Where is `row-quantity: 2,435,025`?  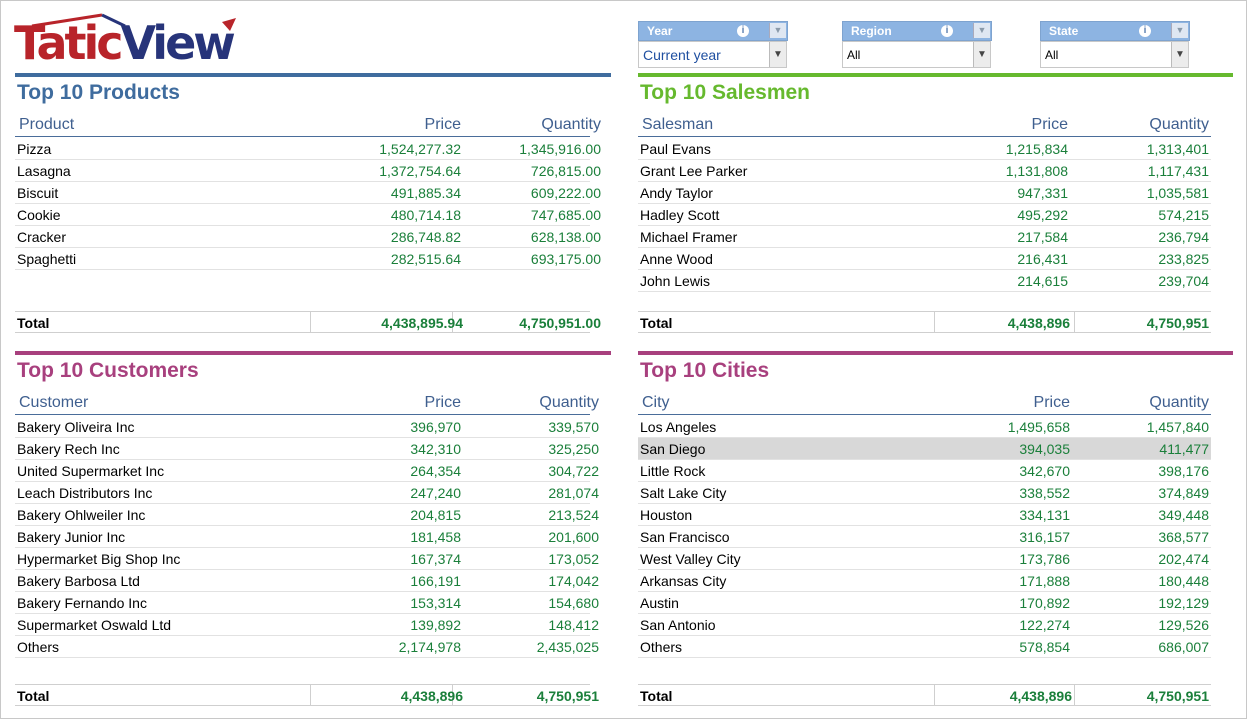 row-quantity: 2,435,025 is located at coordinates (567, 647).